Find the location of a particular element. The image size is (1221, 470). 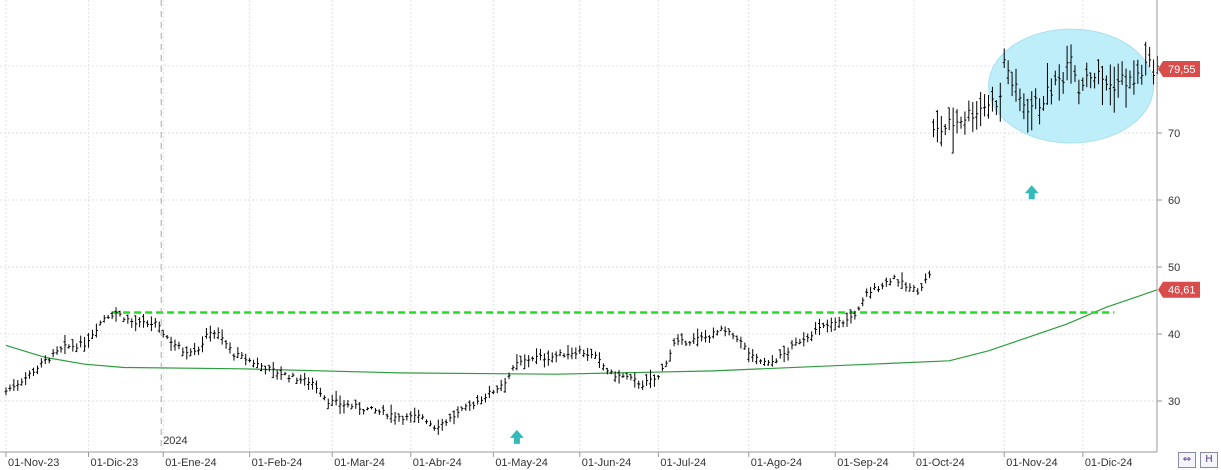

x-tick-label: 01-Ene-24 is located at coordinates (190, 463).